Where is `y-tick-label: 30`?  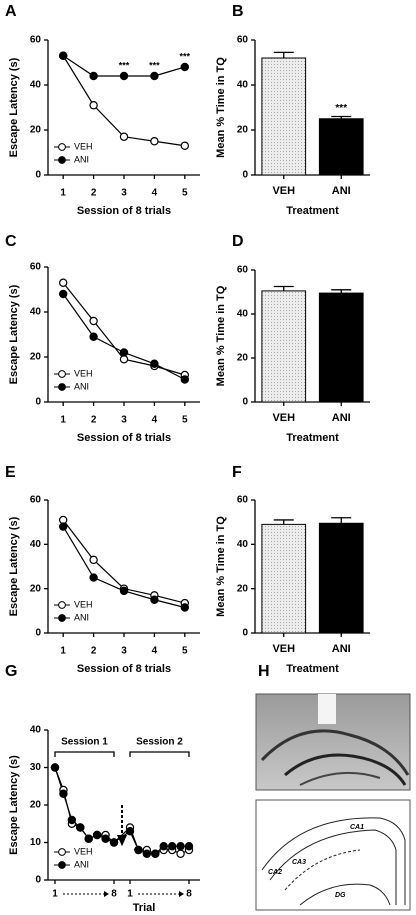 y-tick-label: 30 is located at coordinates (36, 767).